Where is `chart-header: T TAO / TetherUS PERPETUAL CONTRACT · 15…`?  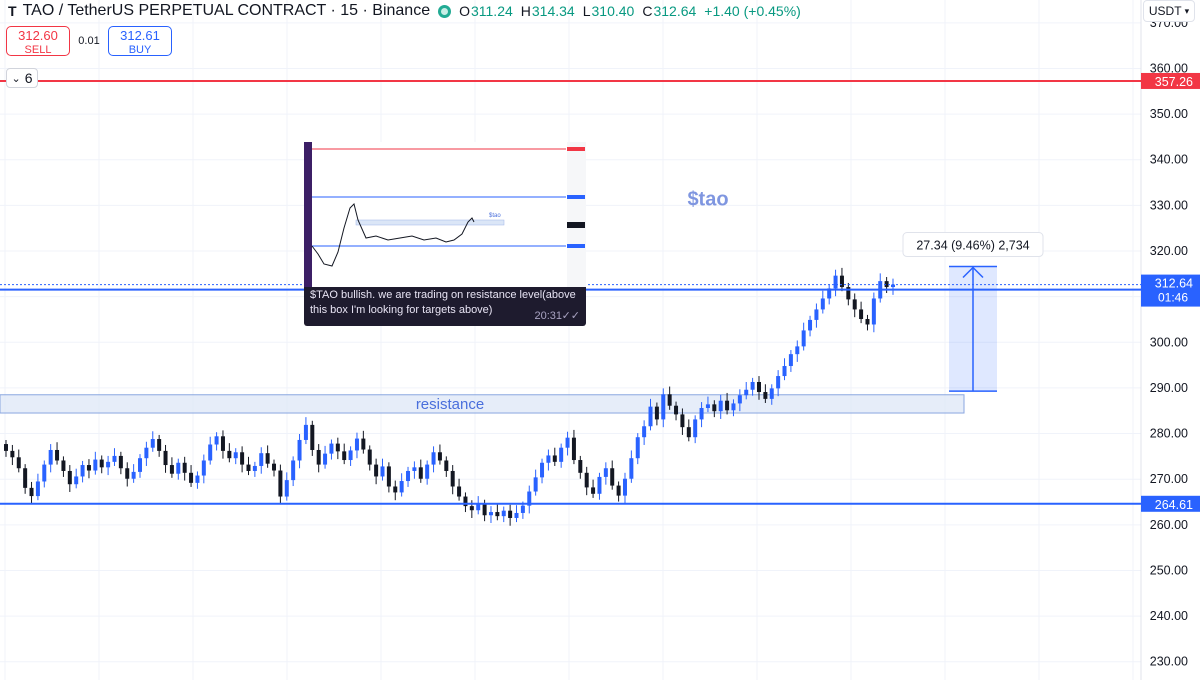 chart-header: T TAO / TetherUS PERPETUAL CONTRACT · 15… is located at coordinates (404, 11).